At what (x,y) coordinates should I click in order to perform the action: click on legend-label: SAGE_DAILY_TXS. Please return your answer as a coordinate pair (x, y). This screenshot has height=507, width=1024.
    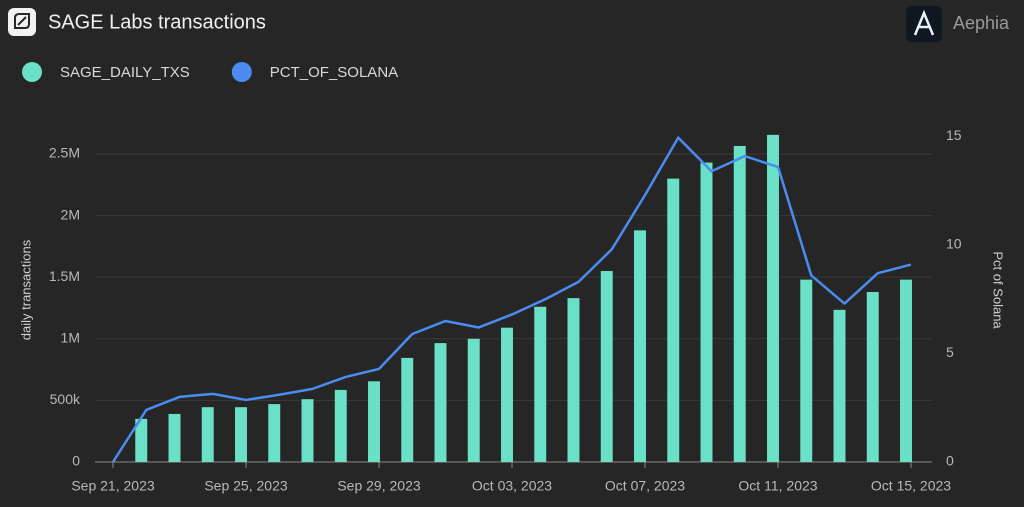
    Looking at the image, I should click on (125, 72).